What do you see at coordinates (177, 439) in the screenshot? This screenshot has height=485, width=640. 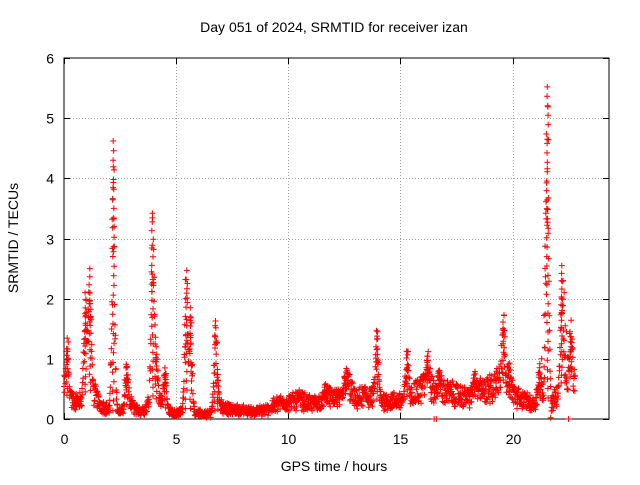 I see `x-tick-label: 5` at bounding box center [177, 439].